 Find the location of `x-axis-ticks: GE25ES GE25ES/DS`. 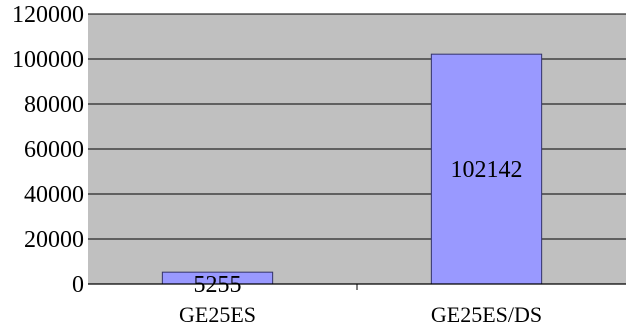

x-axis-ticks: GE25ES GE25ES/DS is located at coordinates (360, 305).